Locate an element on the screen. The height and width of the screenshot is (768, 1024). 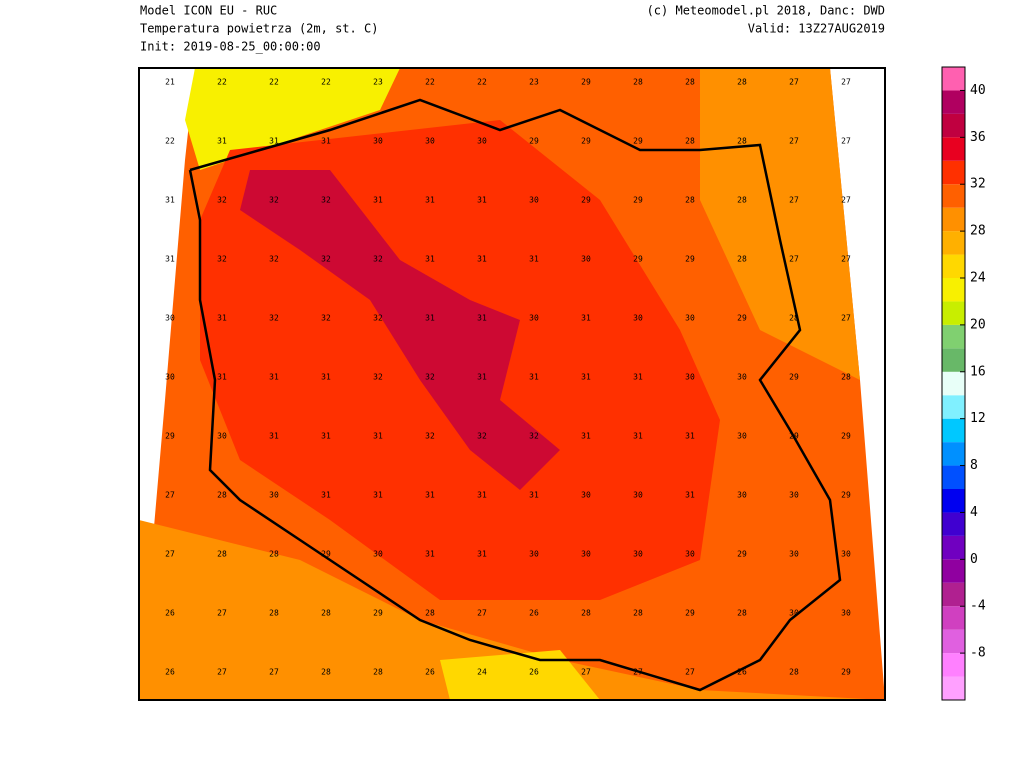
temperature-label: 21 is located at coordinates (170, 82).